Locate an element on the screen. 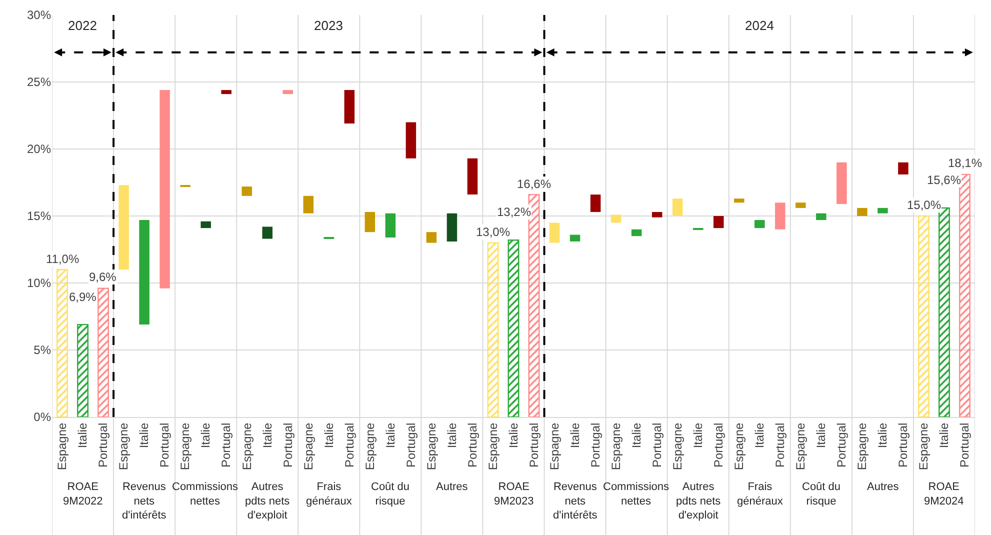  y-tick-label: 30% is located at coordinates (39, 15).